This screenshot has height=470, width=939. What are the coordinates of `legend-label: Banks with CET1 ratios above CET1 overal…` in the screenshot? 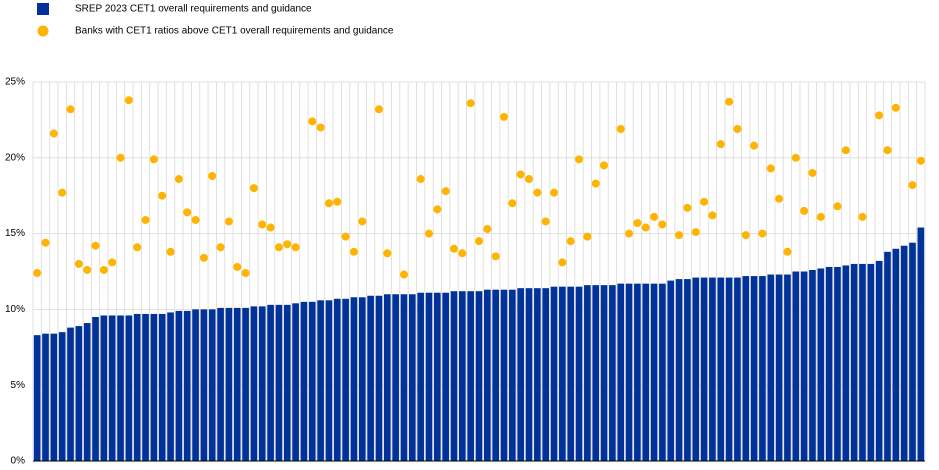 It's located at (234, 31).